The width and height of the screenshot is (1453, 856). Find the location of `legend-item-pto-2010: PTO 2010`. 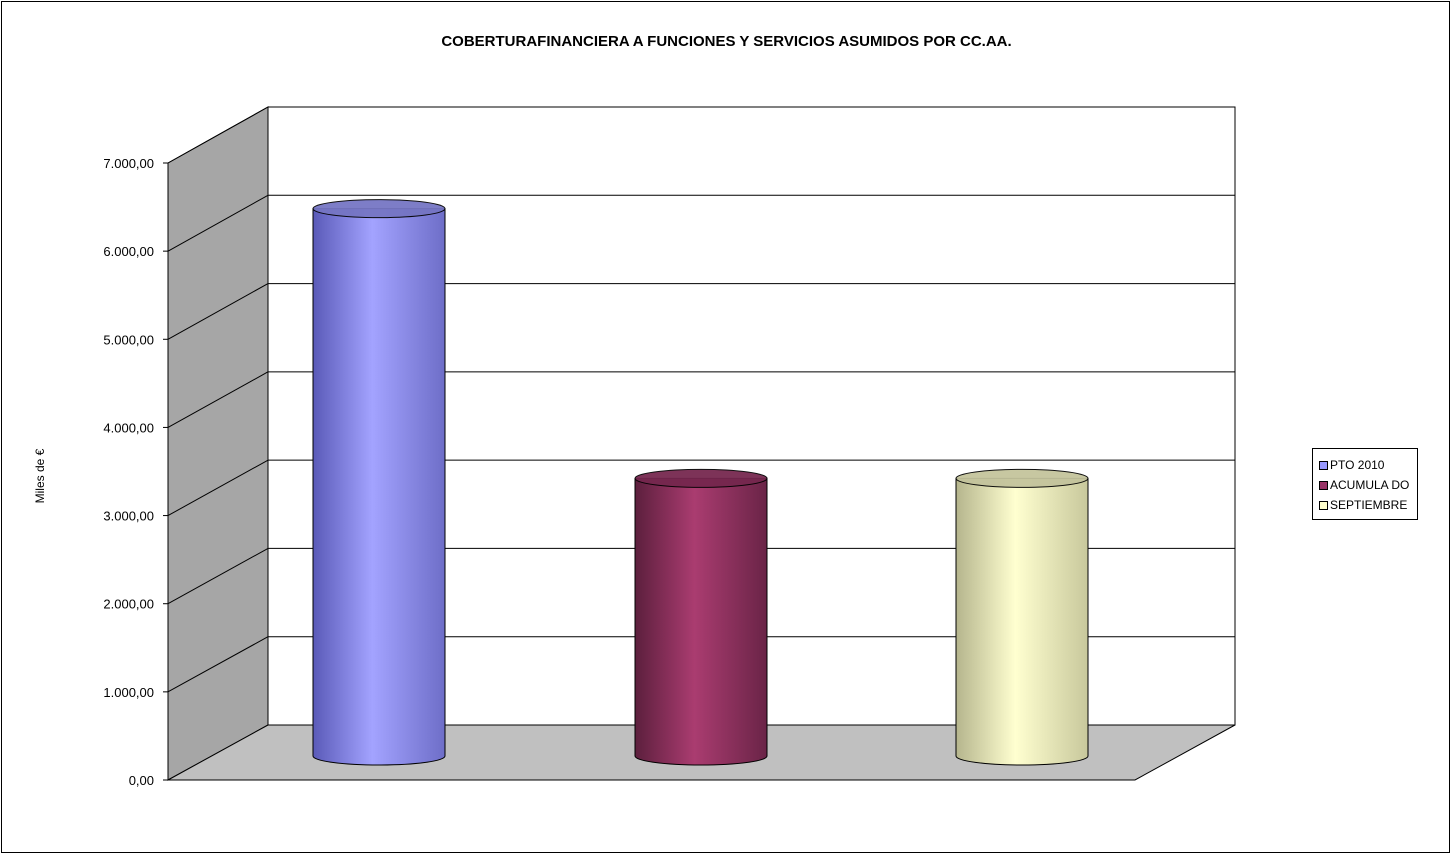

legend-item-pto-2010: PTO 2010 is located at coordinates (1365, 465).